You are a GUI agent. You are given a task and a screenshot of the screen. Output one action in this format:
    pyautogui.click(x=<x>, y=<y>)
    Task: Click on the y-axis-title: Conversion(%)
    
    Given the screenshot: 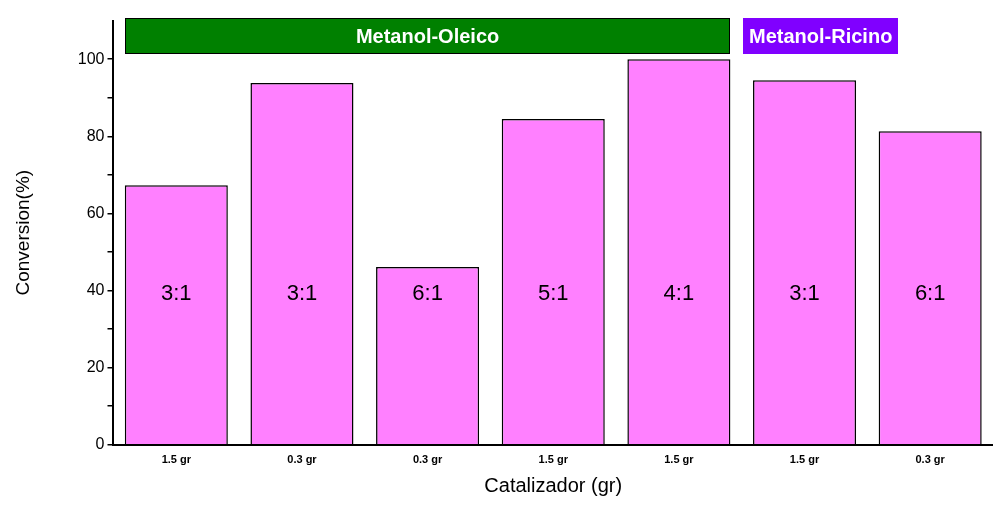 What is the action you would take?
    pyautogui.click(x=22, y=232)
    